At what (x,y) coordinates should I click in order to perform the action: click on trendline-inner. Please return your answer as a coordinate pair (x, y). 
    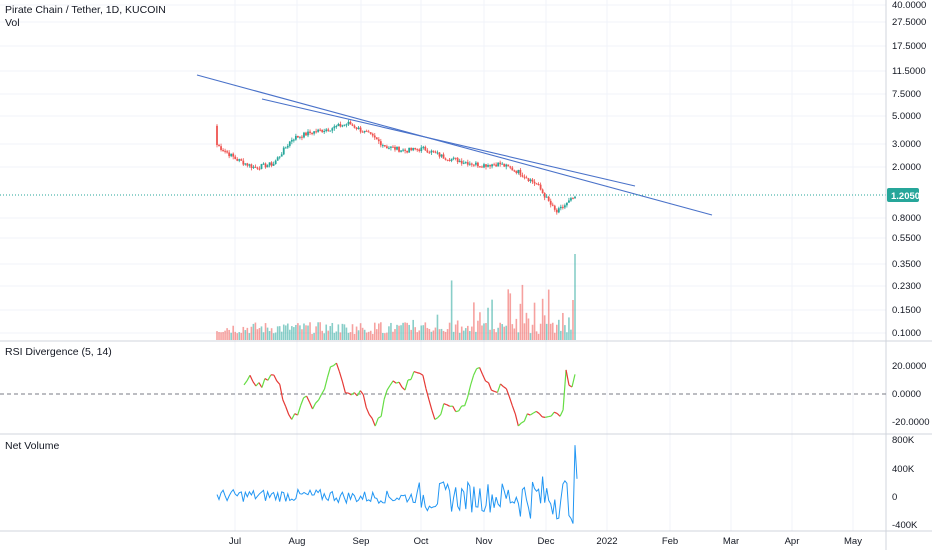
    Looking at the image, I should click on (448, 142).